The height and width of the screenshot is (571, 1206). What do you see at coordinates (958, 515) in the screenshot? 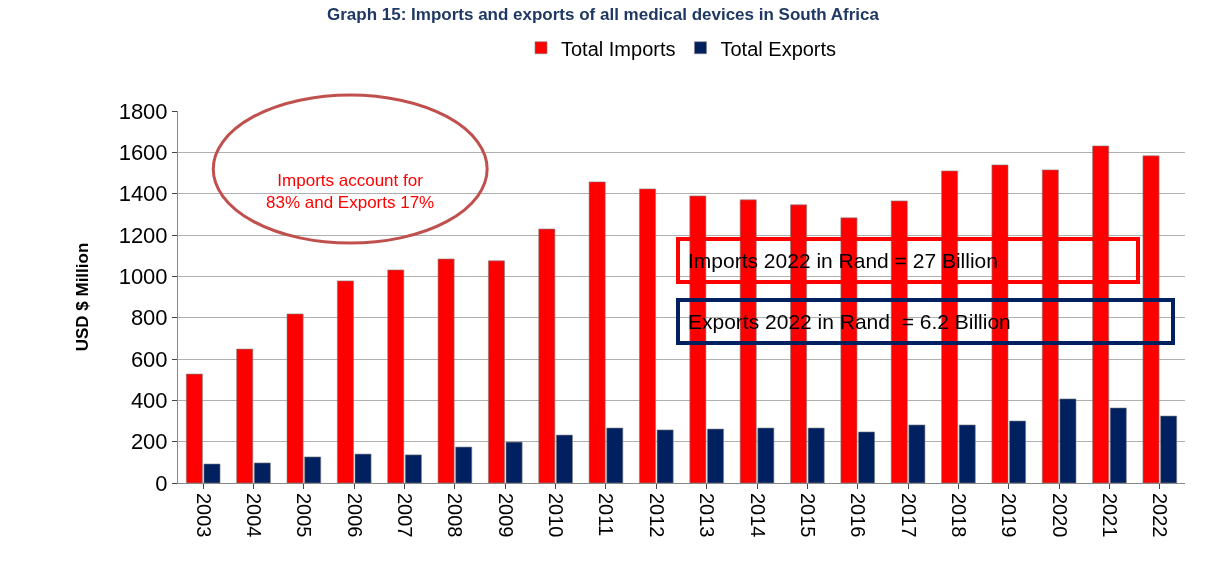
I see `x-tick-label: 2018` at bounding box center [958, 515].